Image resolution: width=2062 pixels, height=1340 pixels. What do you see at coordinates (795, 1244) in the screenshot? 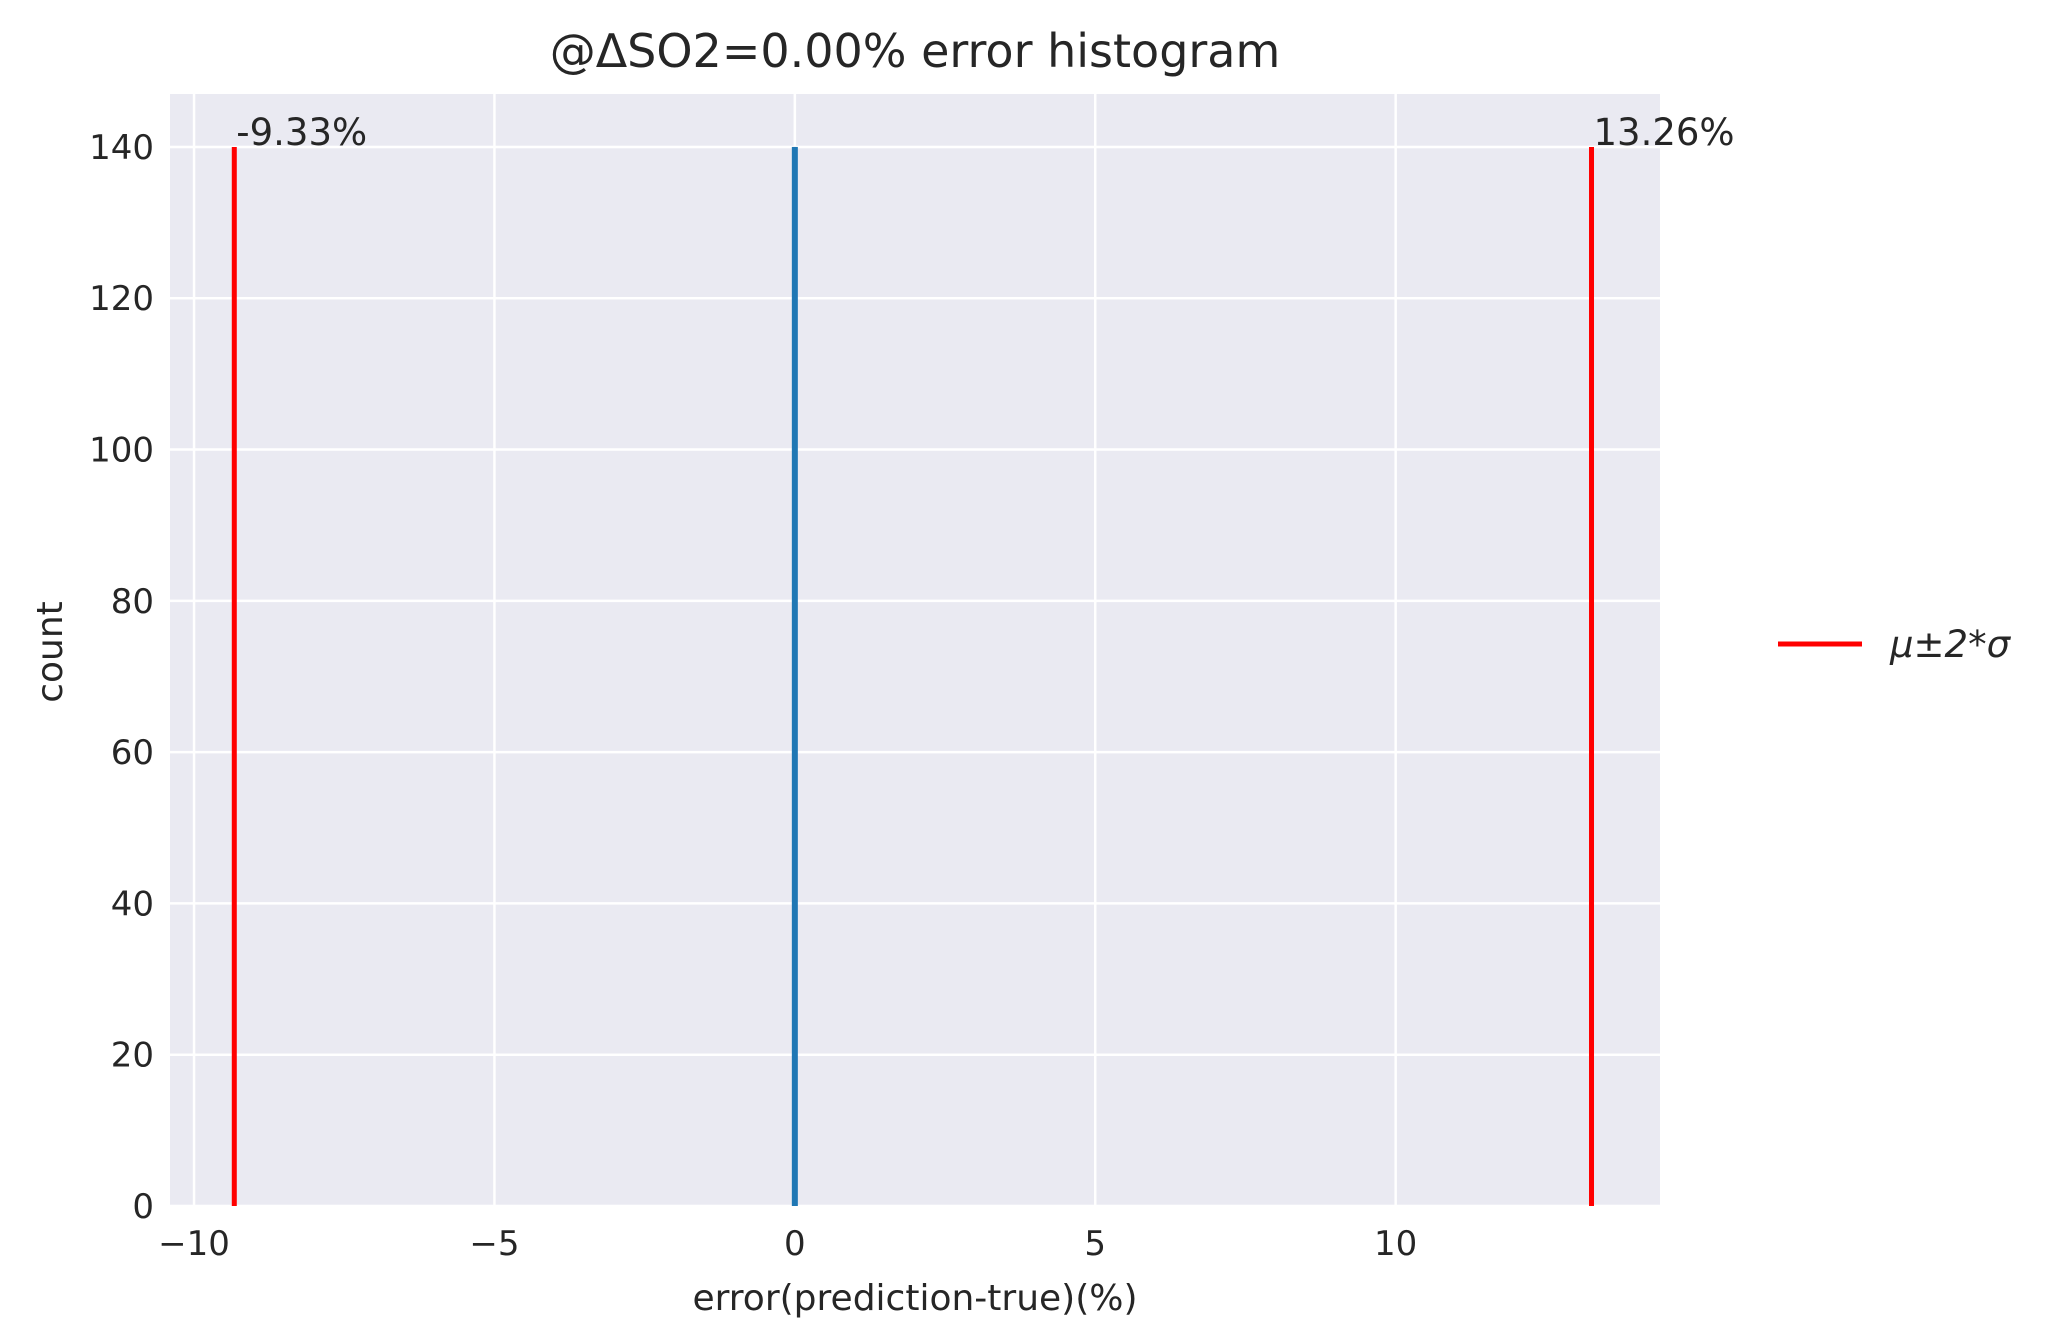
I see `x-tick-label: 0` at bounding box center [795, 1244].